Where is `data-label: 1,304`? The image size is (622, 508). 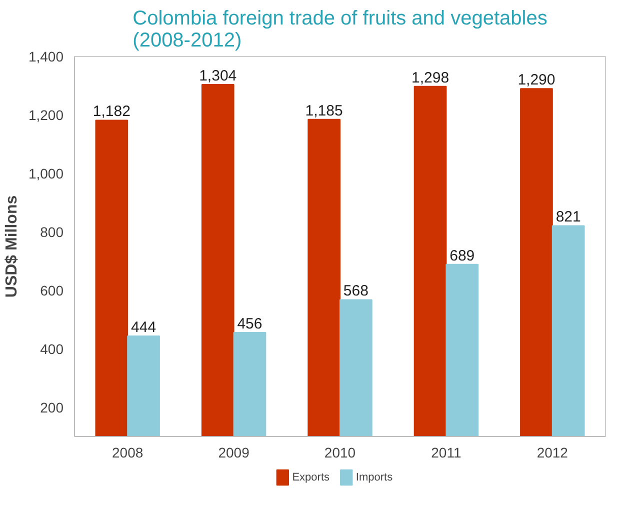 data-label: 1,304 is located at coordinates (218, 76).